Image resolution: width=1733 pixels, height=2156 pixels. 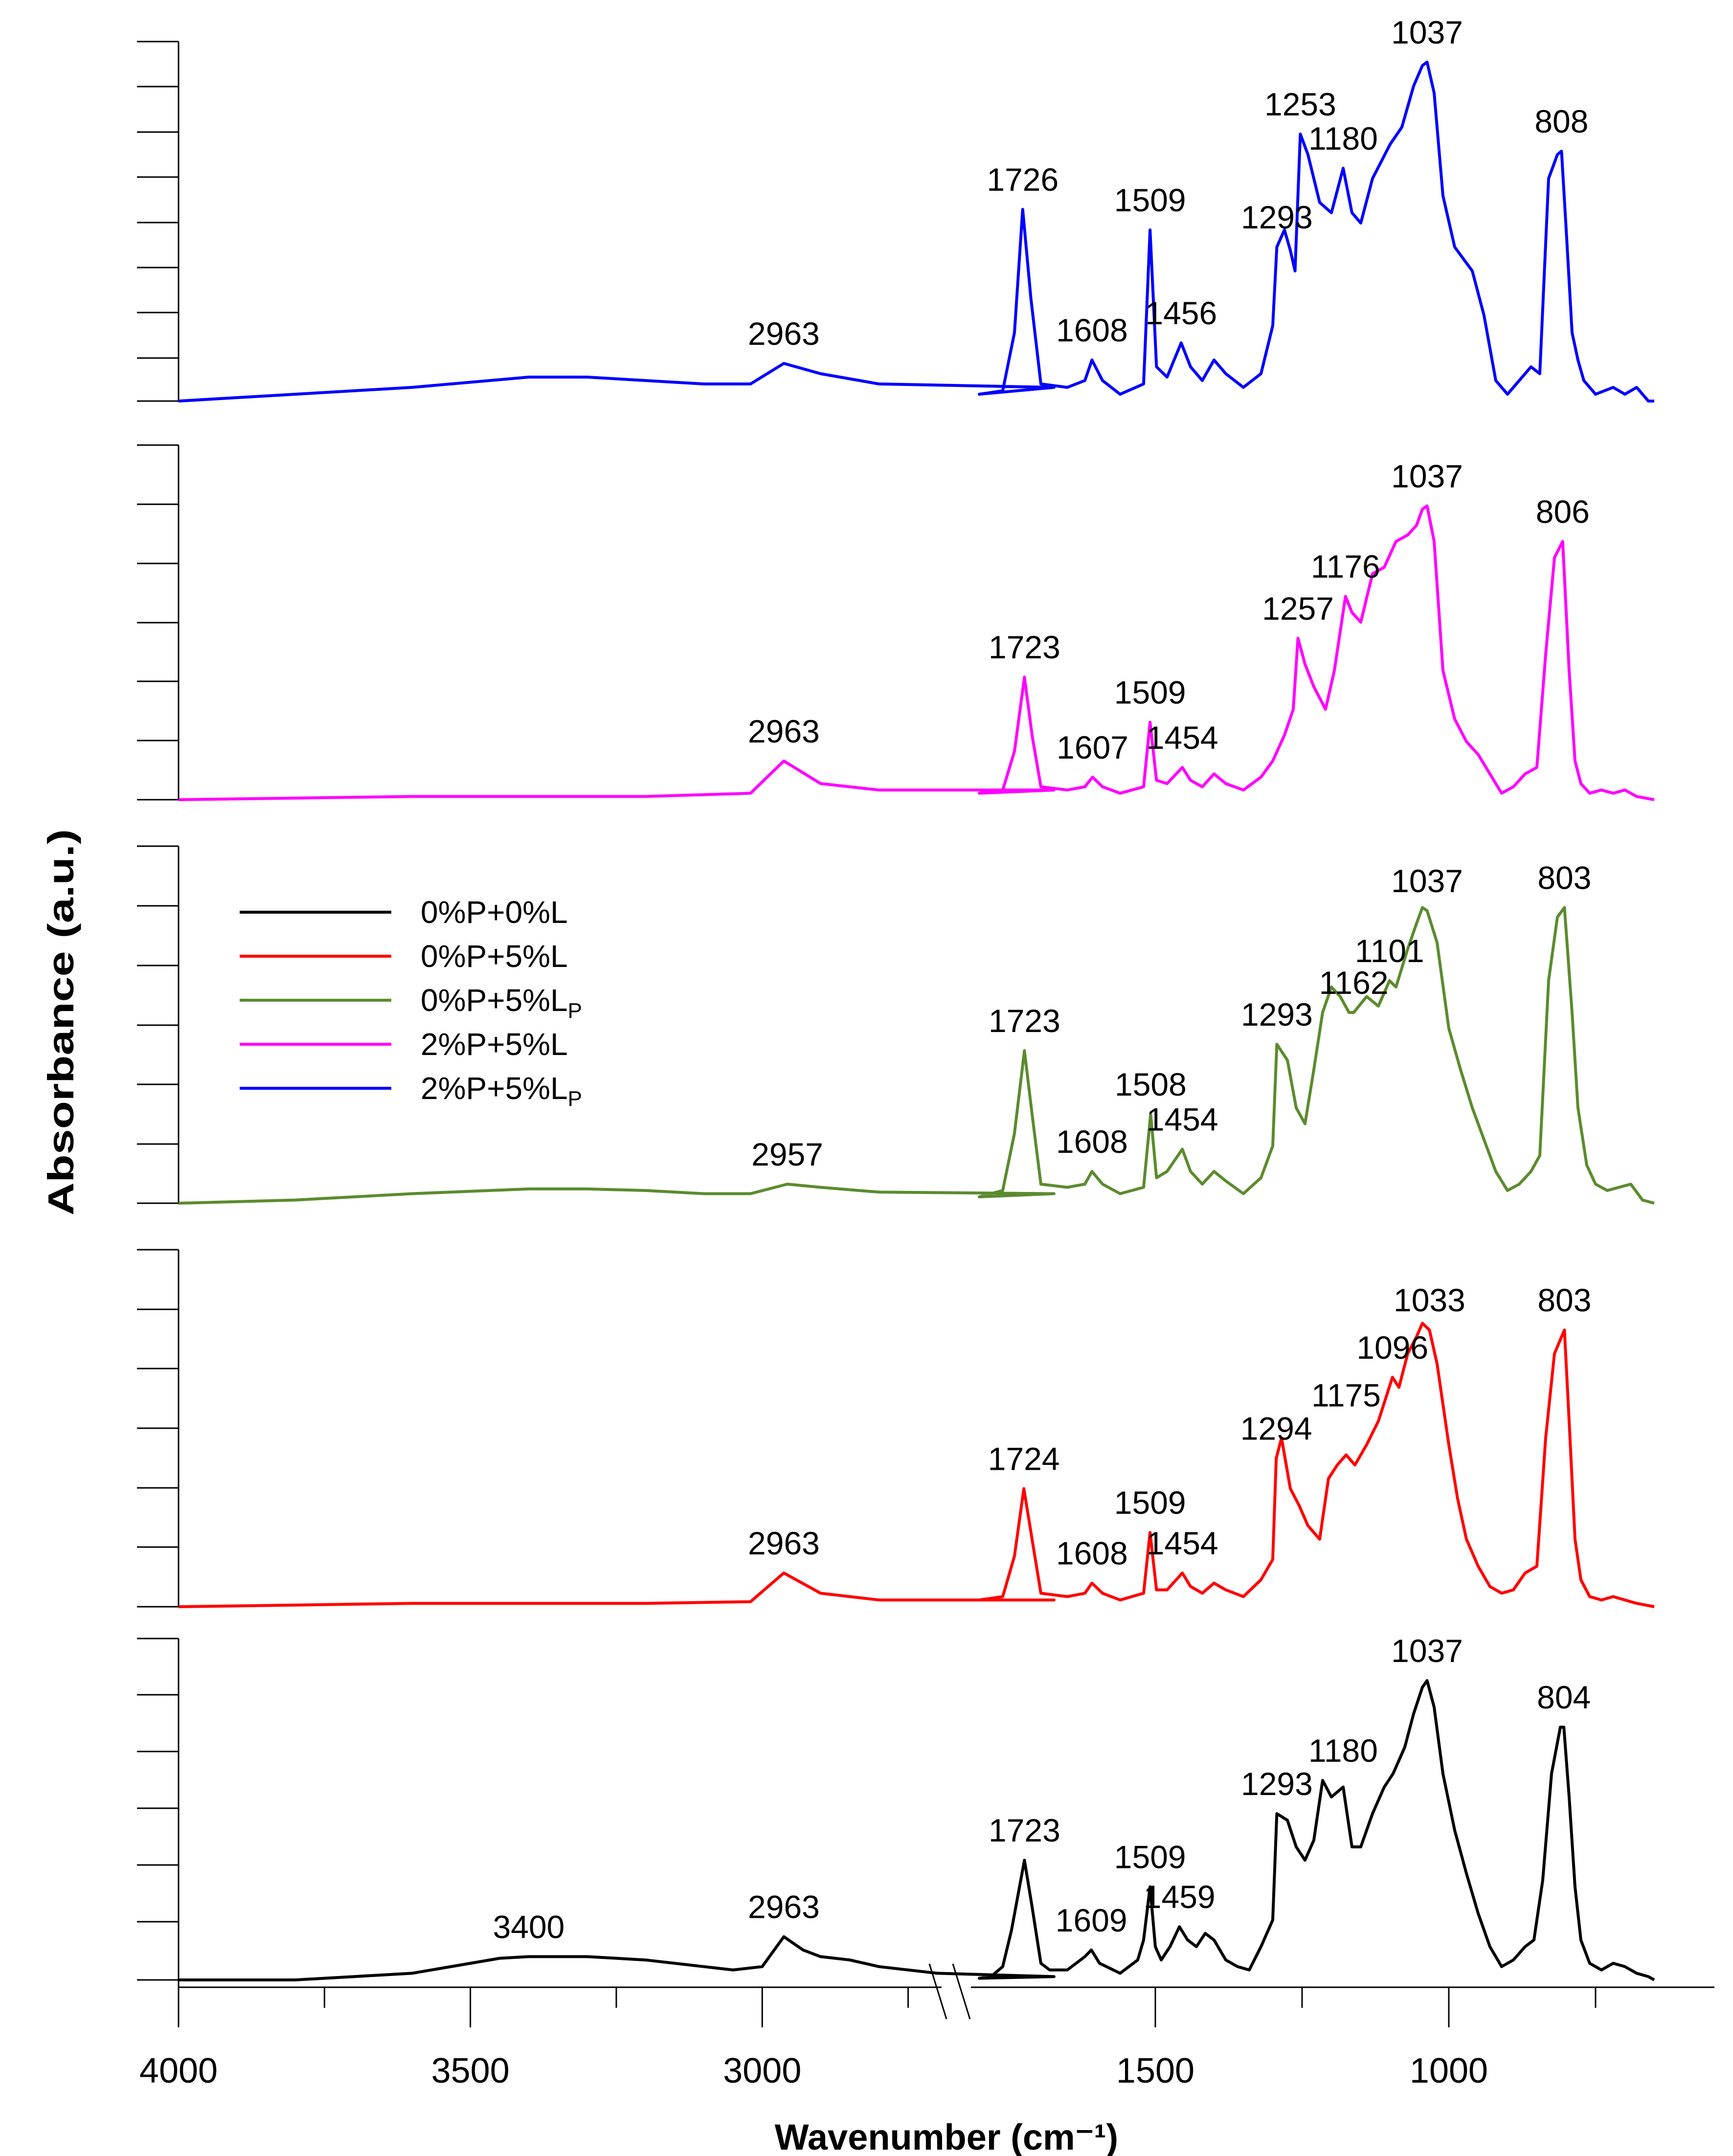 What do you see at coordinates (1092, 747) in the screenshot?
I see `peak-label: 1607` at bounding box center [1092, 747].